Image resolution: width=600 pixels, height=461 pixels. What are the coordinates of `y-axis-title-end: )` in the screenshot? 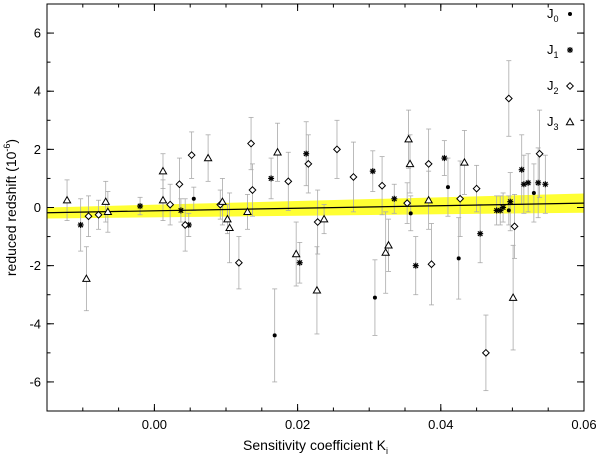 It's located at (11, 141).